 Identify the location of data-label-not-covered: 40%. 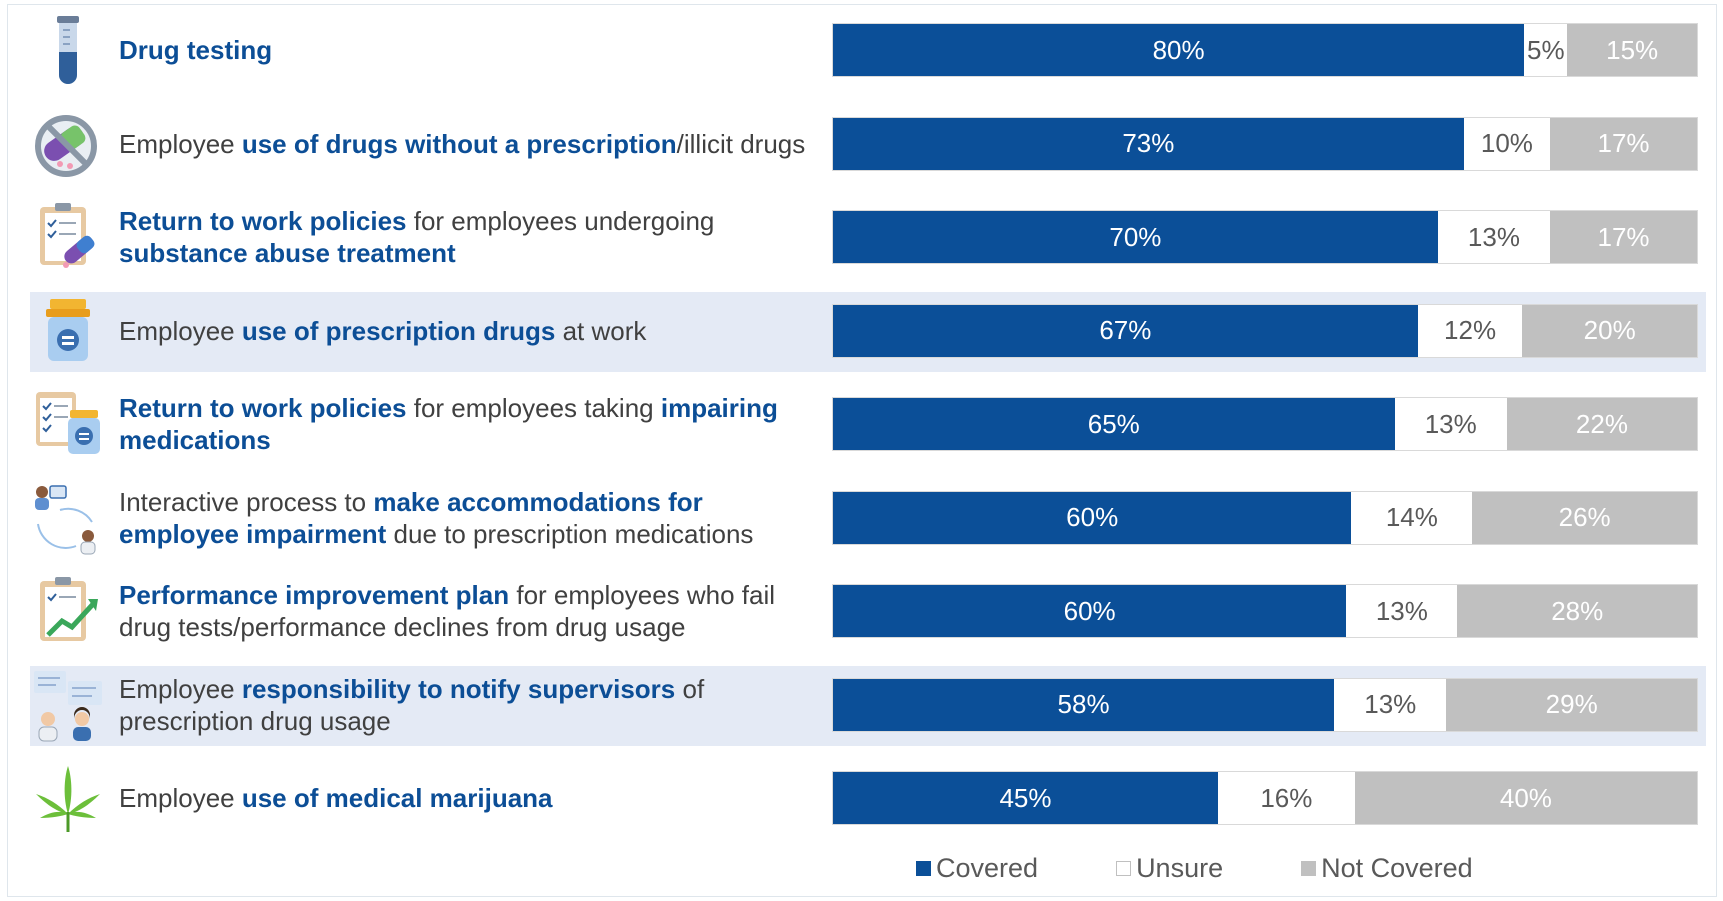
(1525, 797).